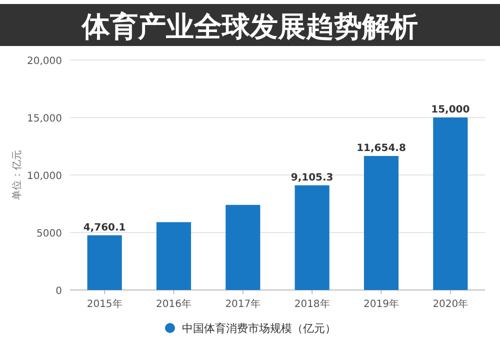 The width and height of the screenshot is (500, 362). What do you see at coordinates (49, 234) in the screenshot?
I see `y-tick-label: 5000` at bounding box center [49, 234].